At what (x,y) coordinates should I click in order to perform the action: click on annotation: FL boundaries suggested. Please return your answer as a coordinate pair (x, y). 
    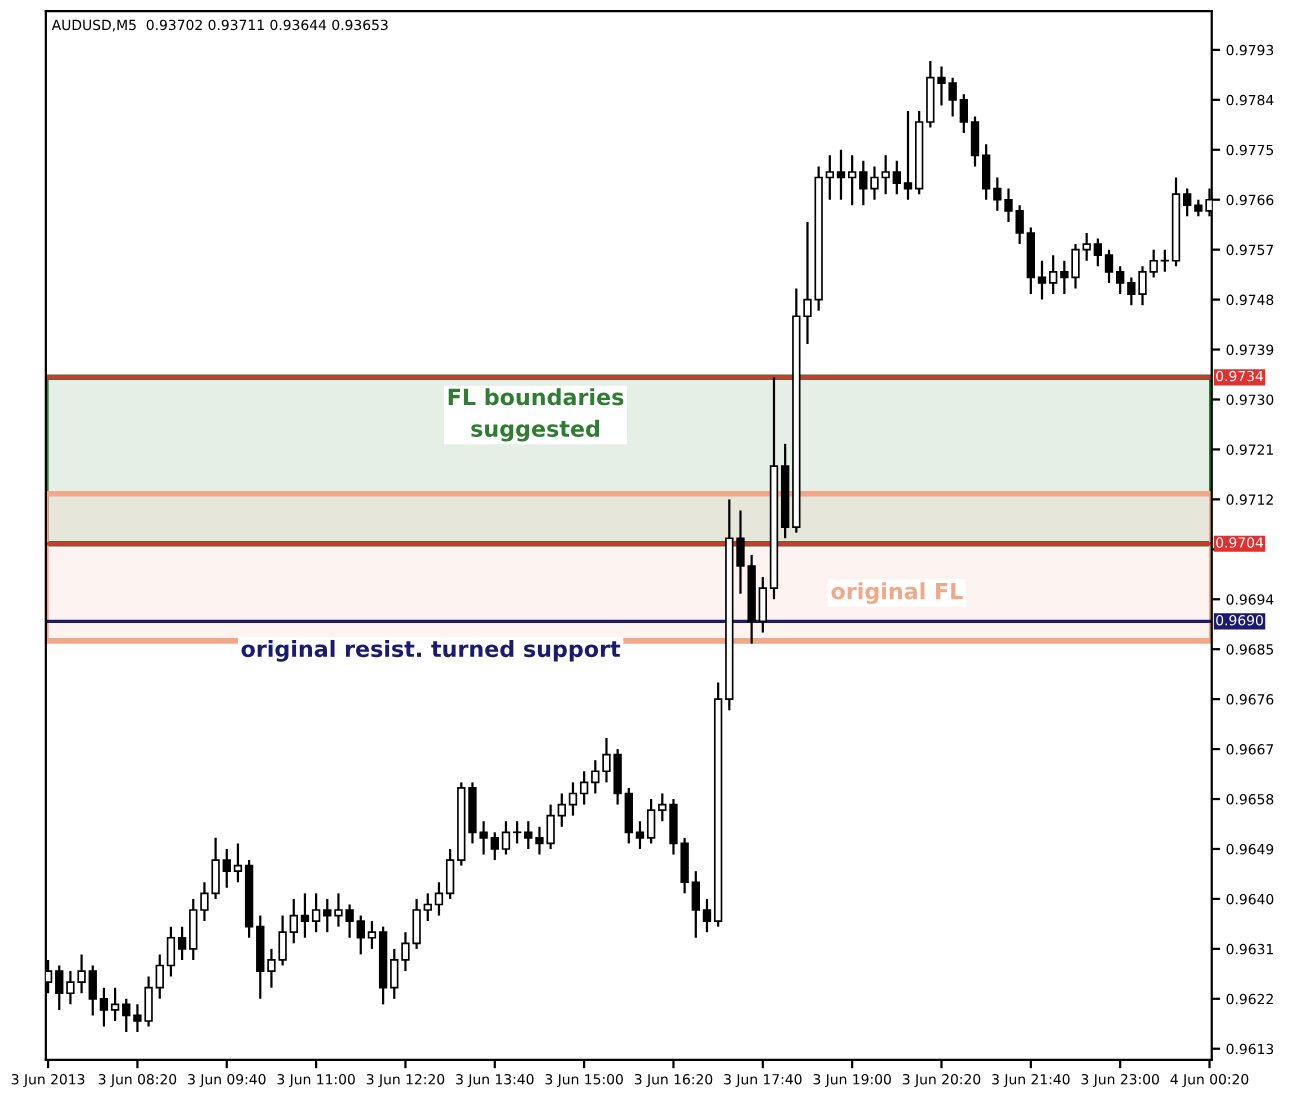
    Looking at the image, I should click on (536, 415).